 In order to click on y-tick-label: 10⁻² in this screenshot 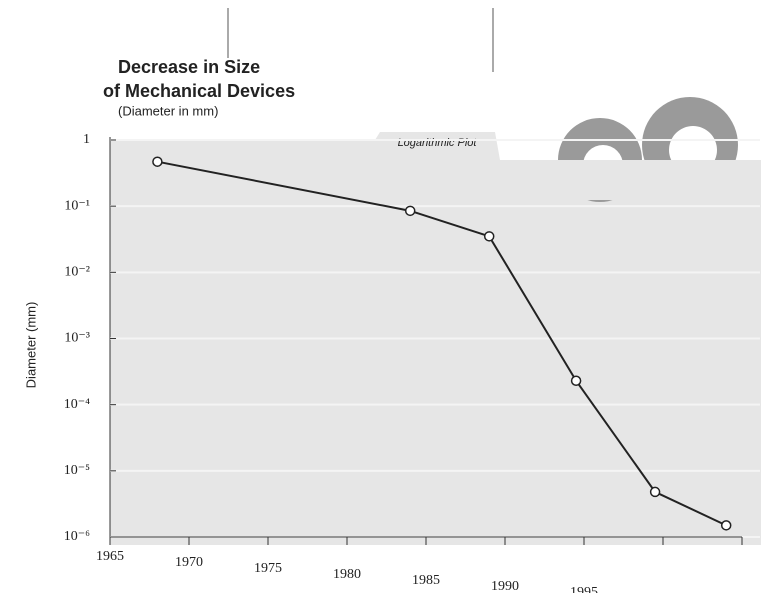, I will do `click(77, 272)`.